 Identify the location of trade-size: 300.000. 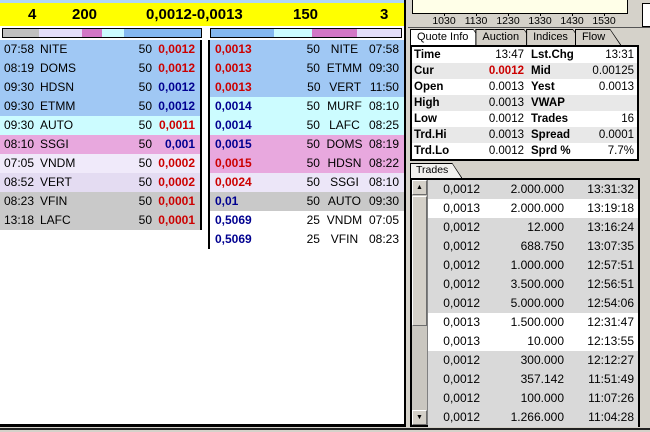
(542, 360).